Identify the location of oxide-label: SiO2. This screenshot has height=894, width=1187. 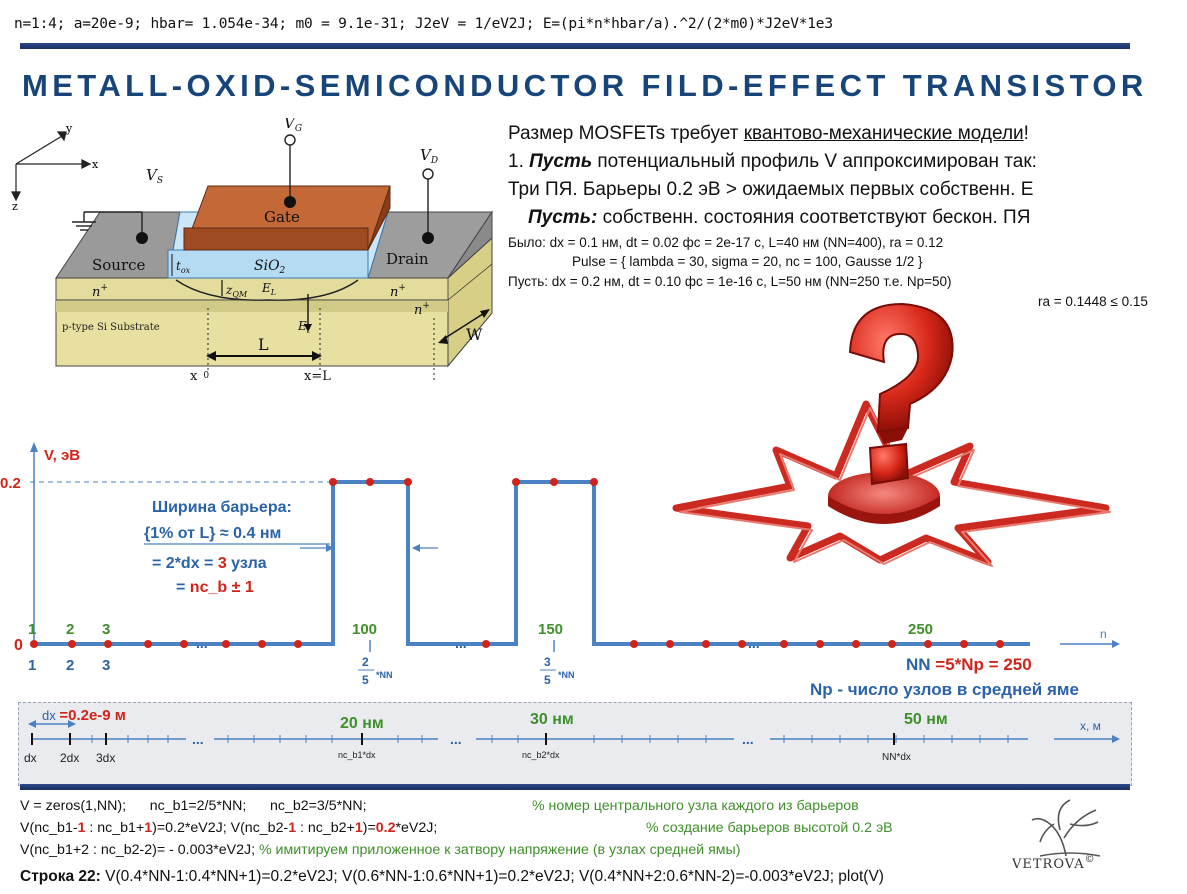
(270, 267).